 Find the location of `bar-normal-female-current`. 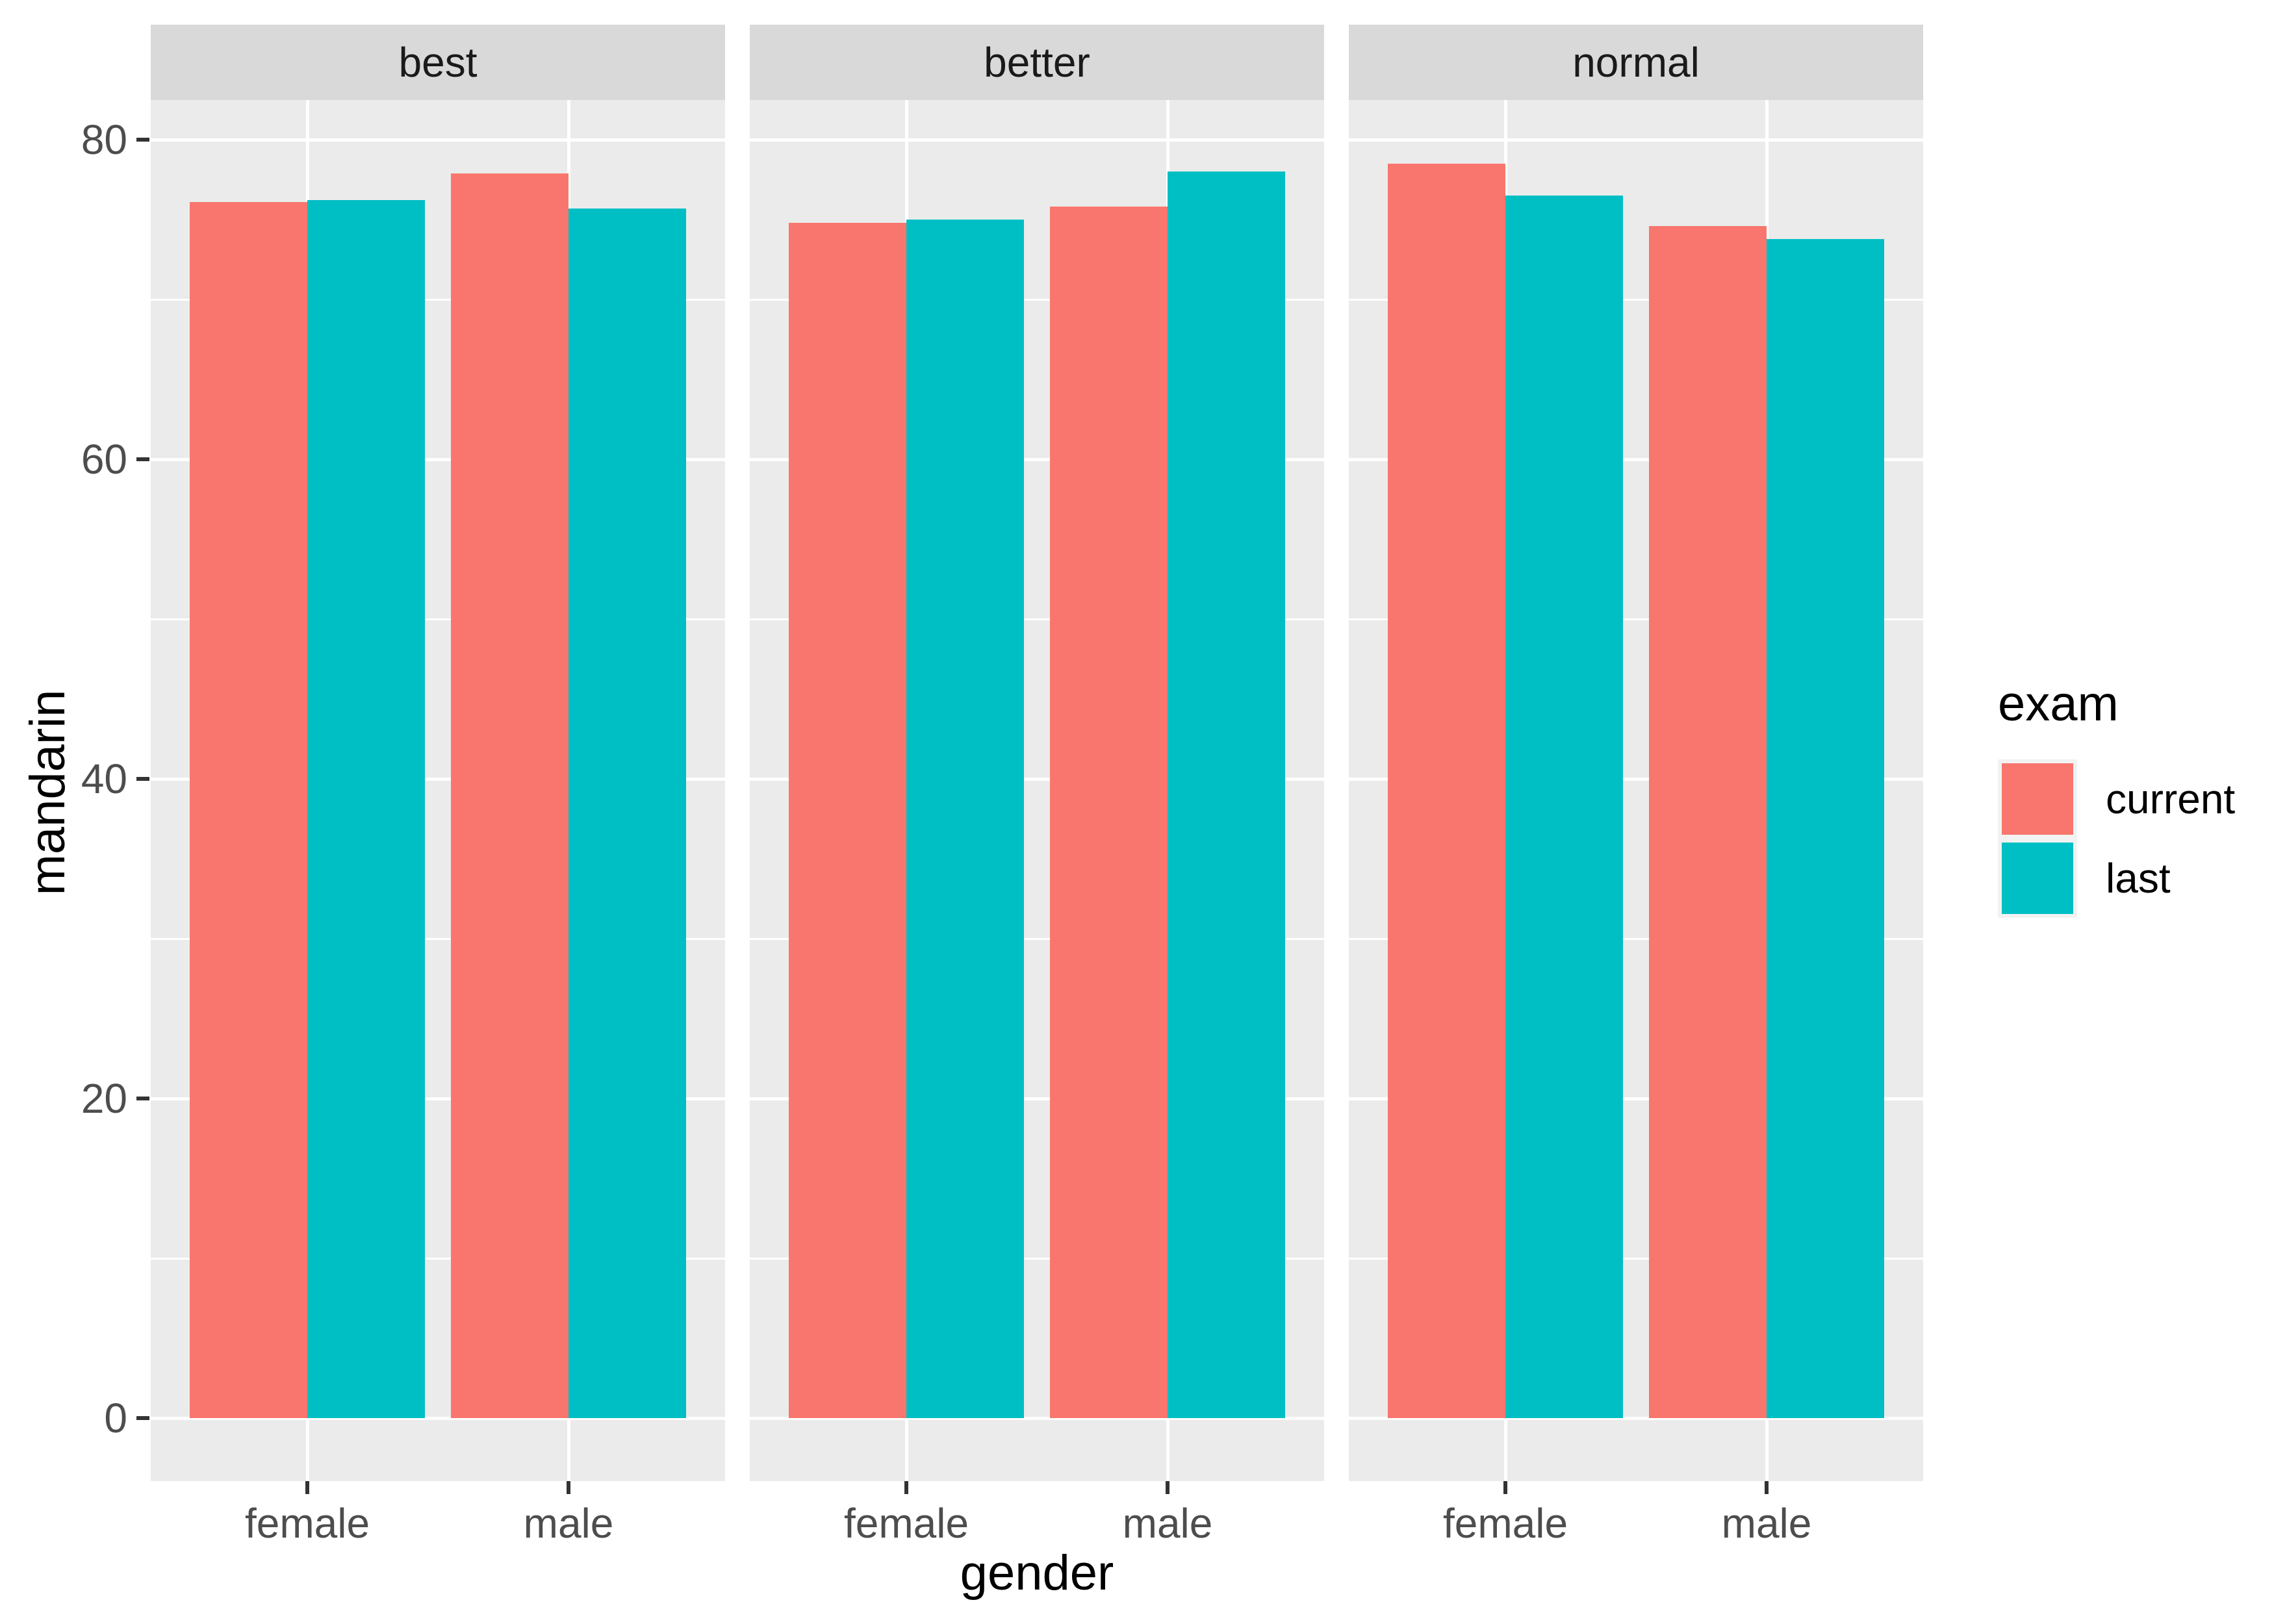

bar-normal-female-current is located at coordinates (1446, 790).